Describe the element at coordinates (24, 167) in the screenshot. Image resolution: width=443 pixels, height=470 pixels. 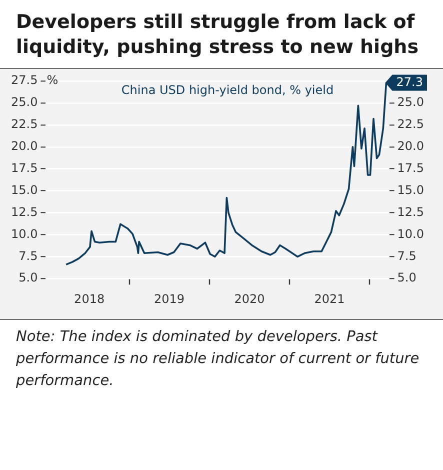
I see `y-tick-label: 17.5` at that location.